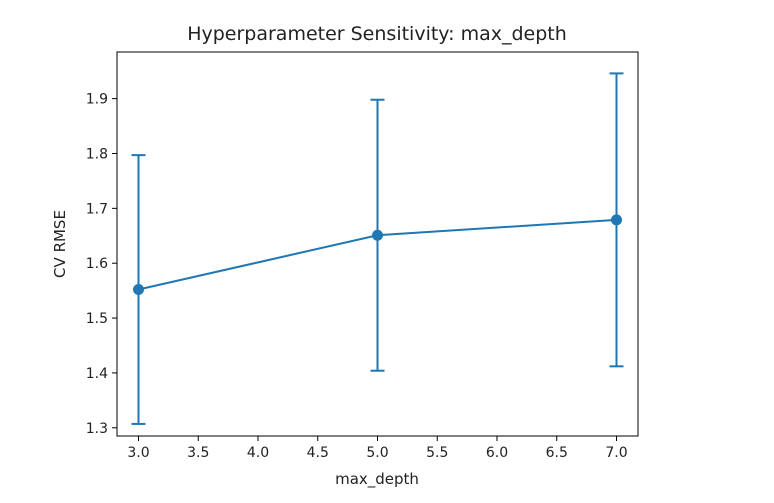 The height and width of the screenshot is (503, 774). What do you see at coordinates (318, 453) in the screenshot?
I see `x-tick-label: 4.5` at bounding box center [318, 453].